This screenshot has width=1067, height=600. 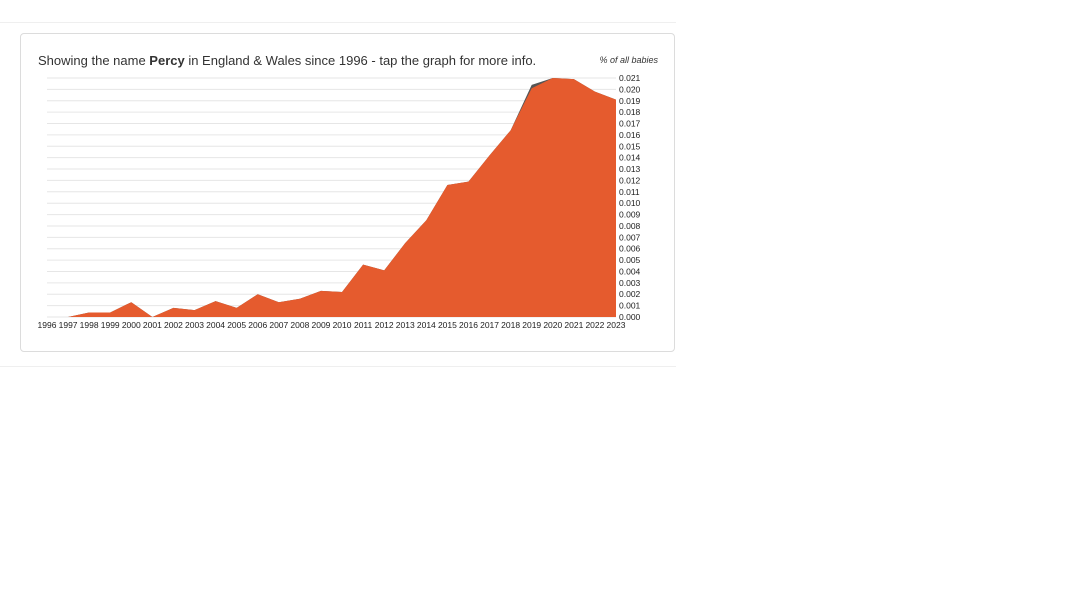 I want to click on y-tick-label: 0.018, so click(x=630, y=112).